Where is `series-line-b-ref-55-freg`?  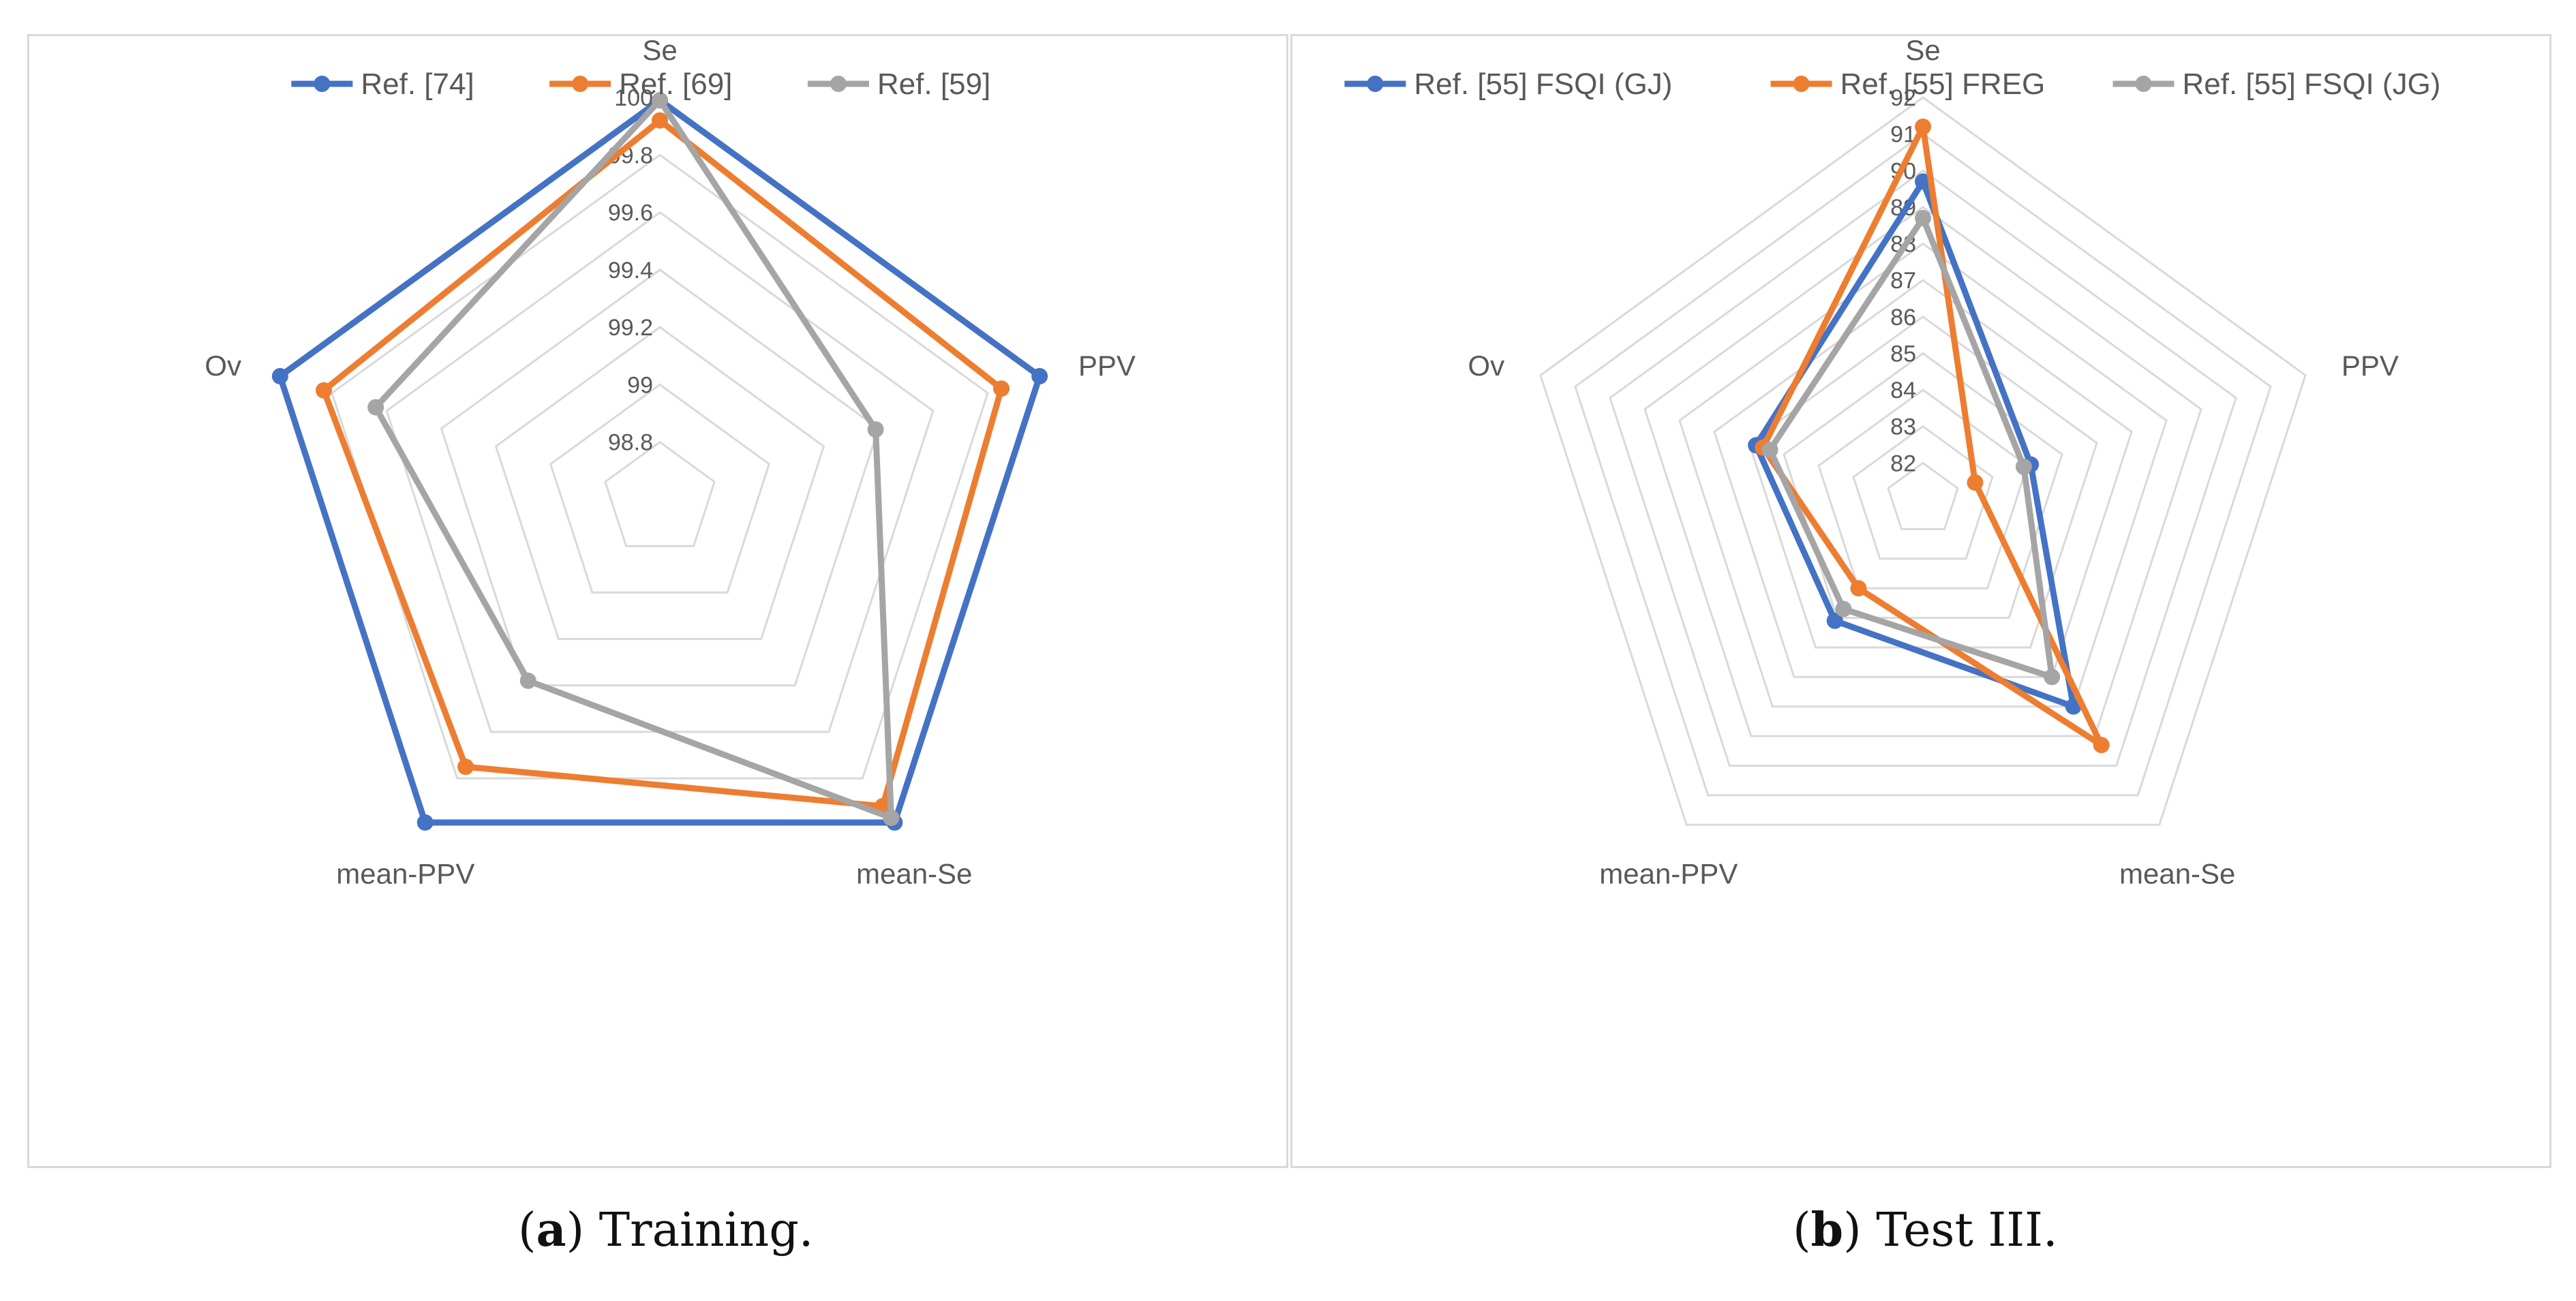
series-line-b-ref-55-freg is located at coordinates (1932, 435).